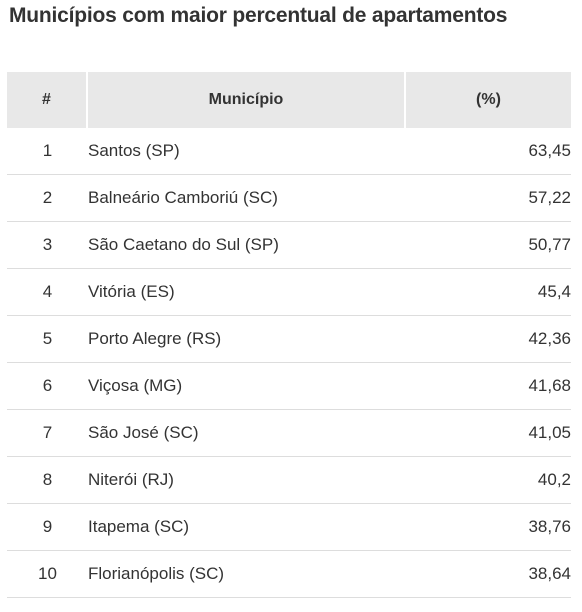 The width and height of the screenshot is (582, 612). I want to click on municipio-cell: Viçosa (MG), so click(247, 386).